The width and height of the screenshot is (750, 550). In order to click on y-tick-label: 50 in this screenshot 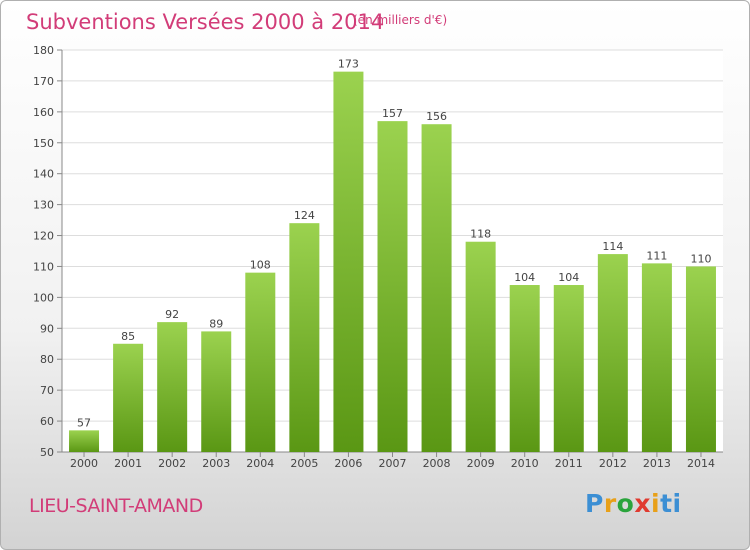, I will do `click(47, 452)`.